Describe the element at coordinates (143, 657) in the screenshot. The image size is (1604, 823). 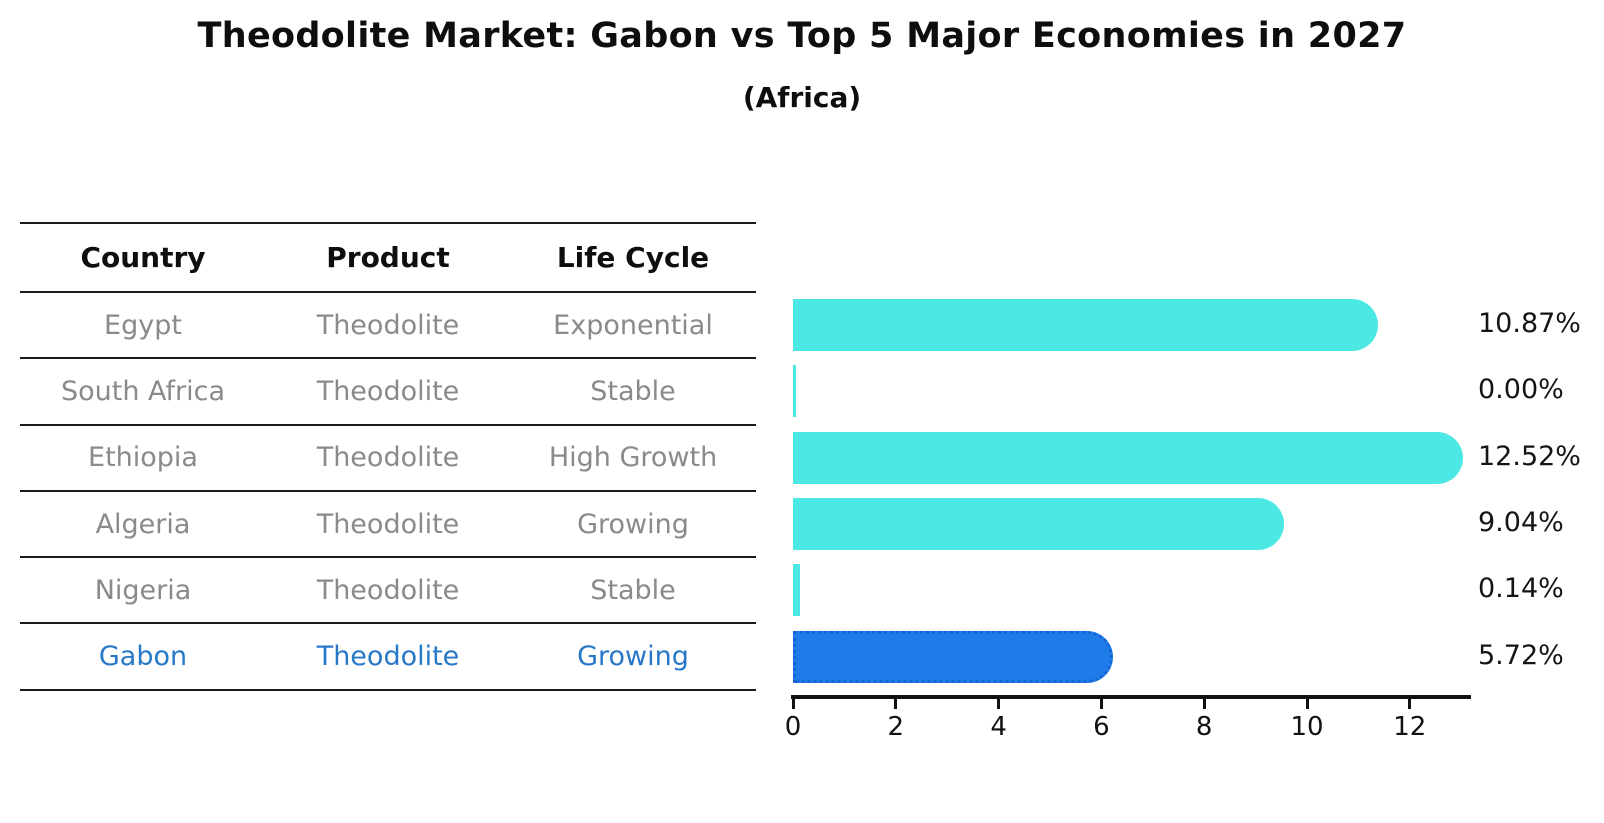
I see `cell-country: Gabon` at that location.